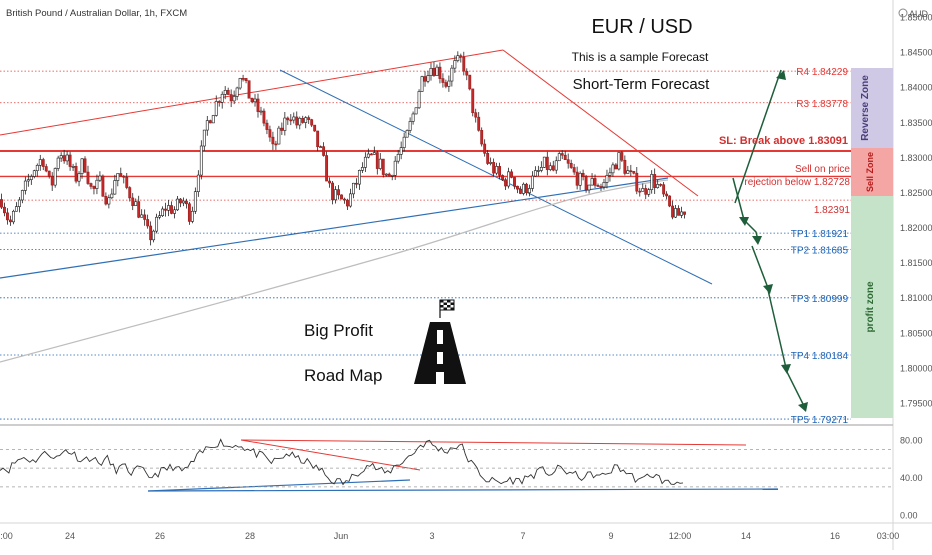  What do you see at coordinates (911, 478) in the screenshot?
I see `rsi-axis: 80.00 40.00 0.00` at bounding box center [911, 478].